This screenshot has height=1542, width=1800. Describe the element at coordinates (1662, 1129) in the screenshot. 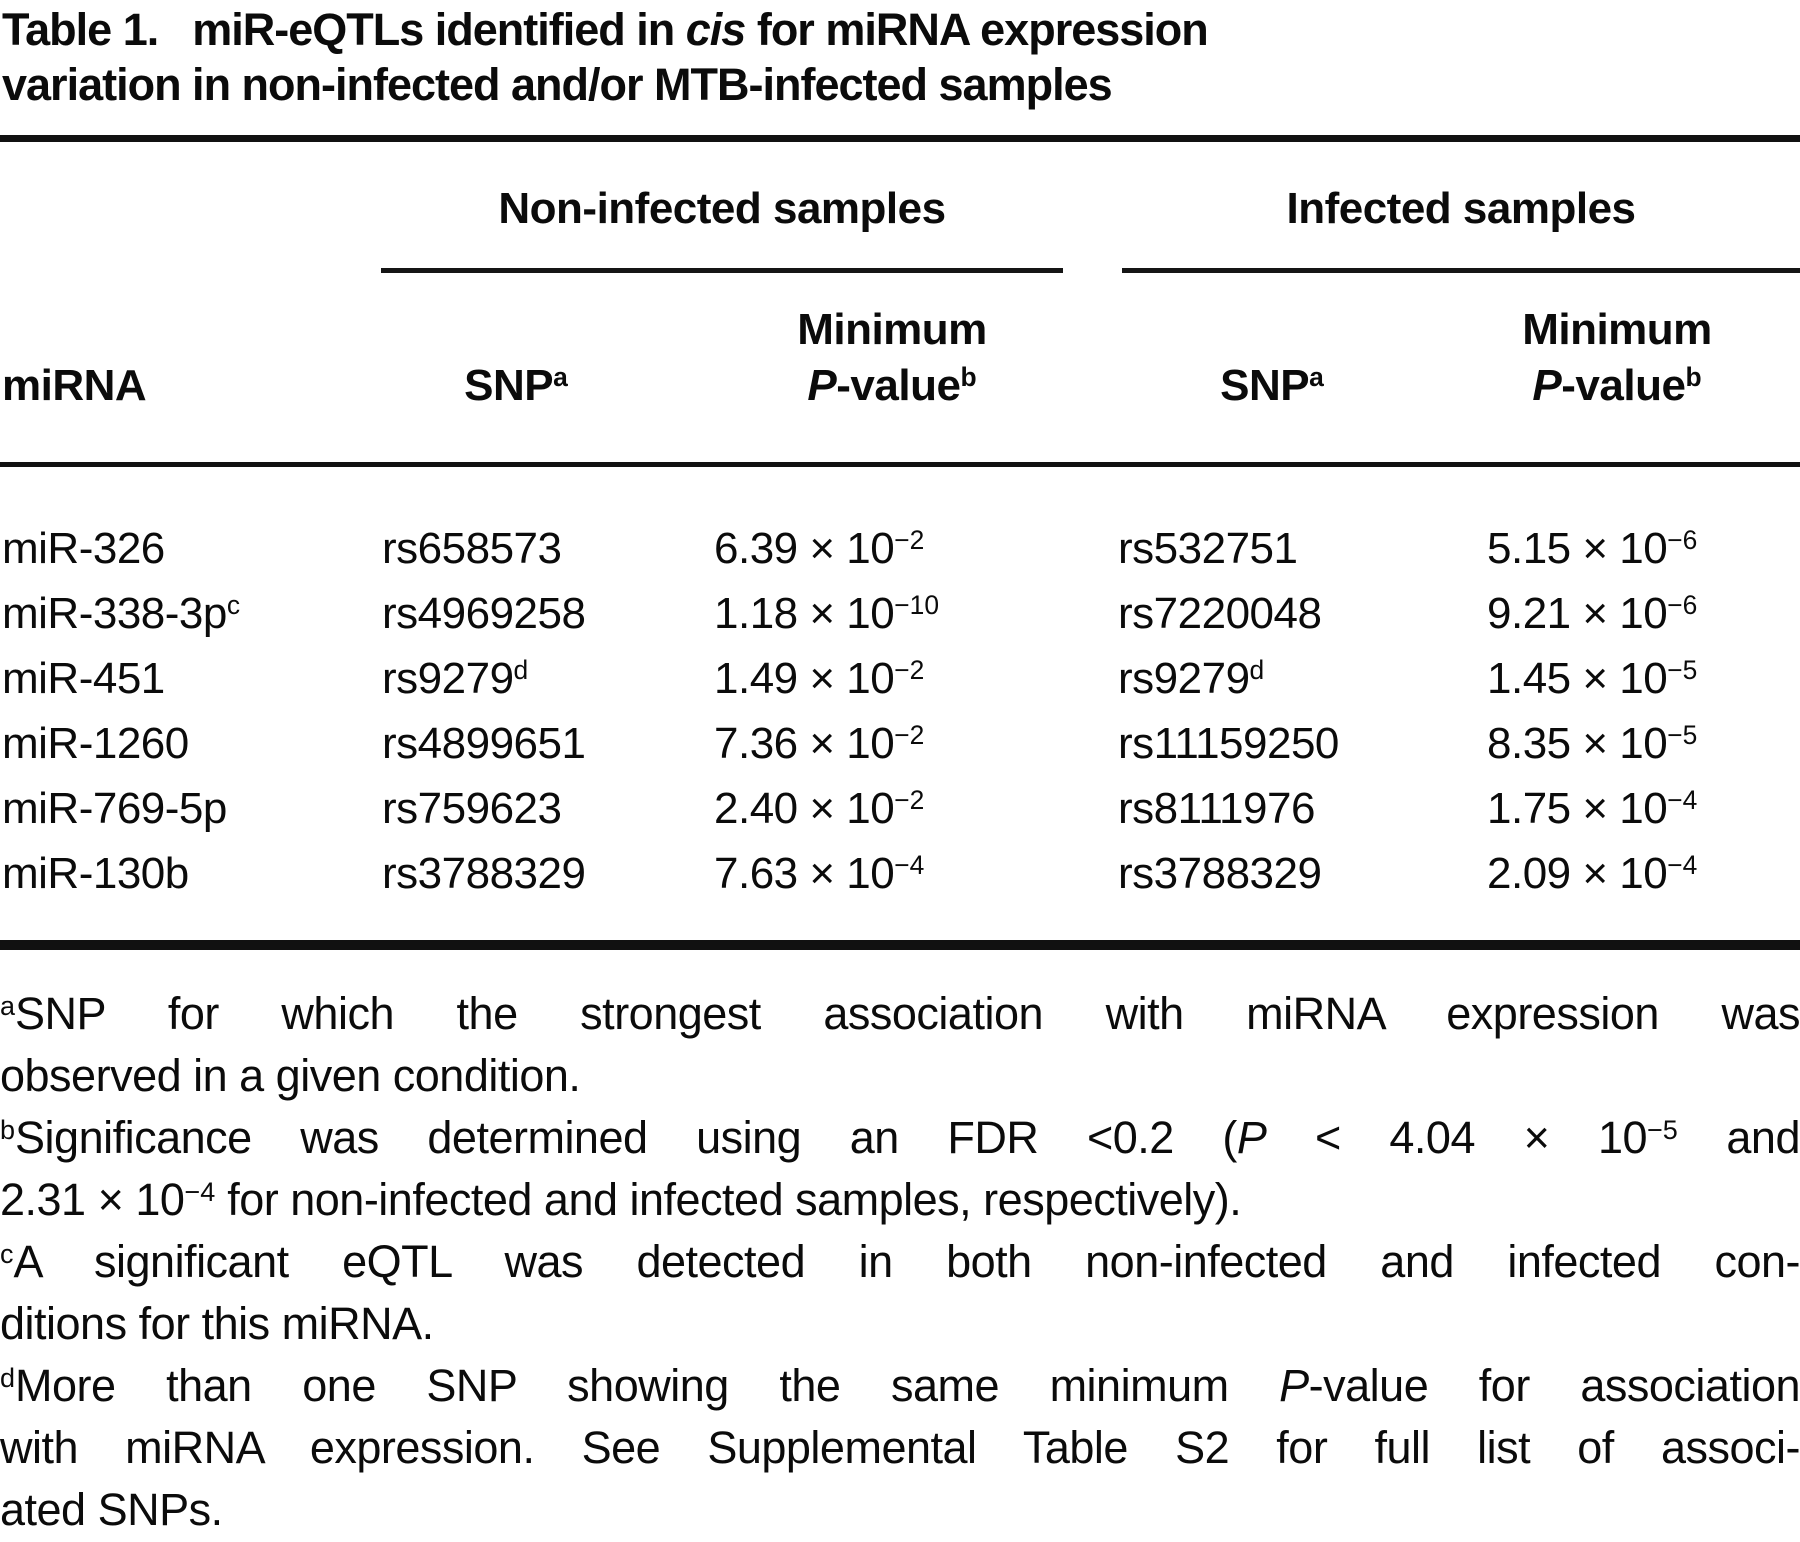

I see `footnote-segment: −5` at that location.